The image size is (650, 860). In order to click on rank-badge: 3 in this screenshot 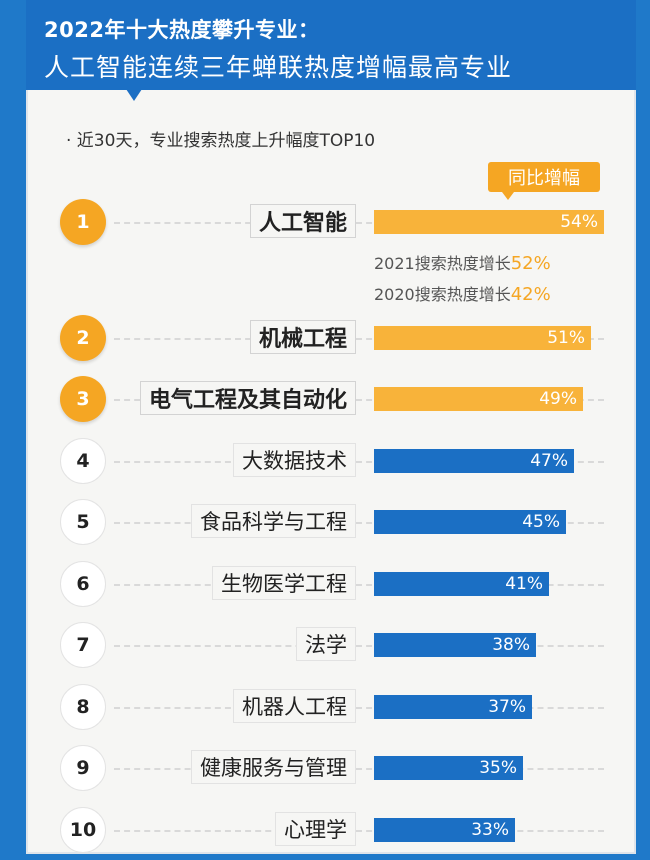, I will do `click(83, 399)`.